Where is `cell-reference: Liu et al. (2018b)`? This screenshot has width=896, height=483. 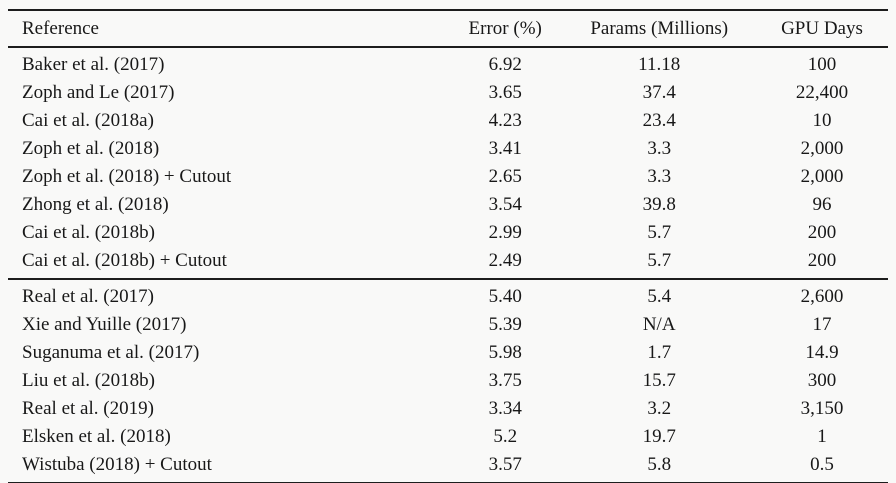 cell-reference: Liu et al. (2018b) is located at coordinates (88, 380).